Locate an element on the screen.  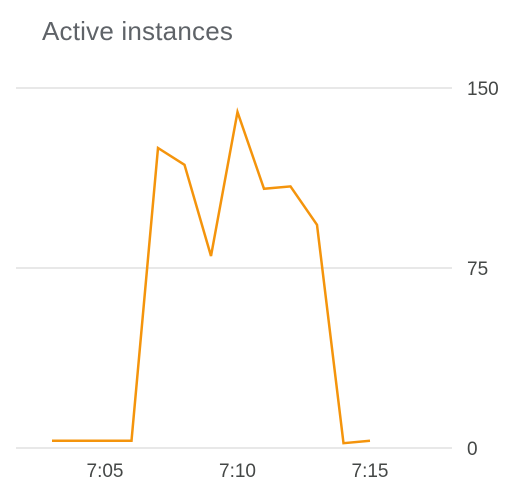
y-tick-label: 75 is located at coordinates (477, 269).